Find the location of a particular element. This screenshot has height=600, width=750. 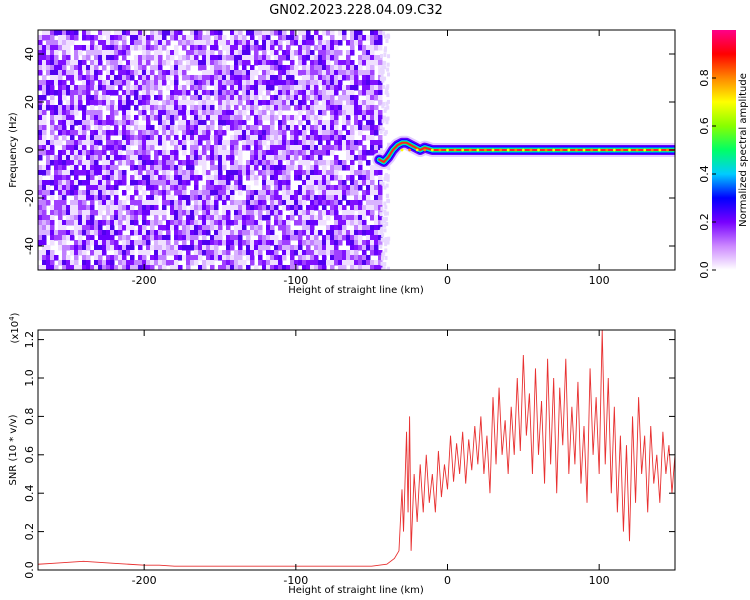

ridge-highlight is located at coordinates (440, 150).